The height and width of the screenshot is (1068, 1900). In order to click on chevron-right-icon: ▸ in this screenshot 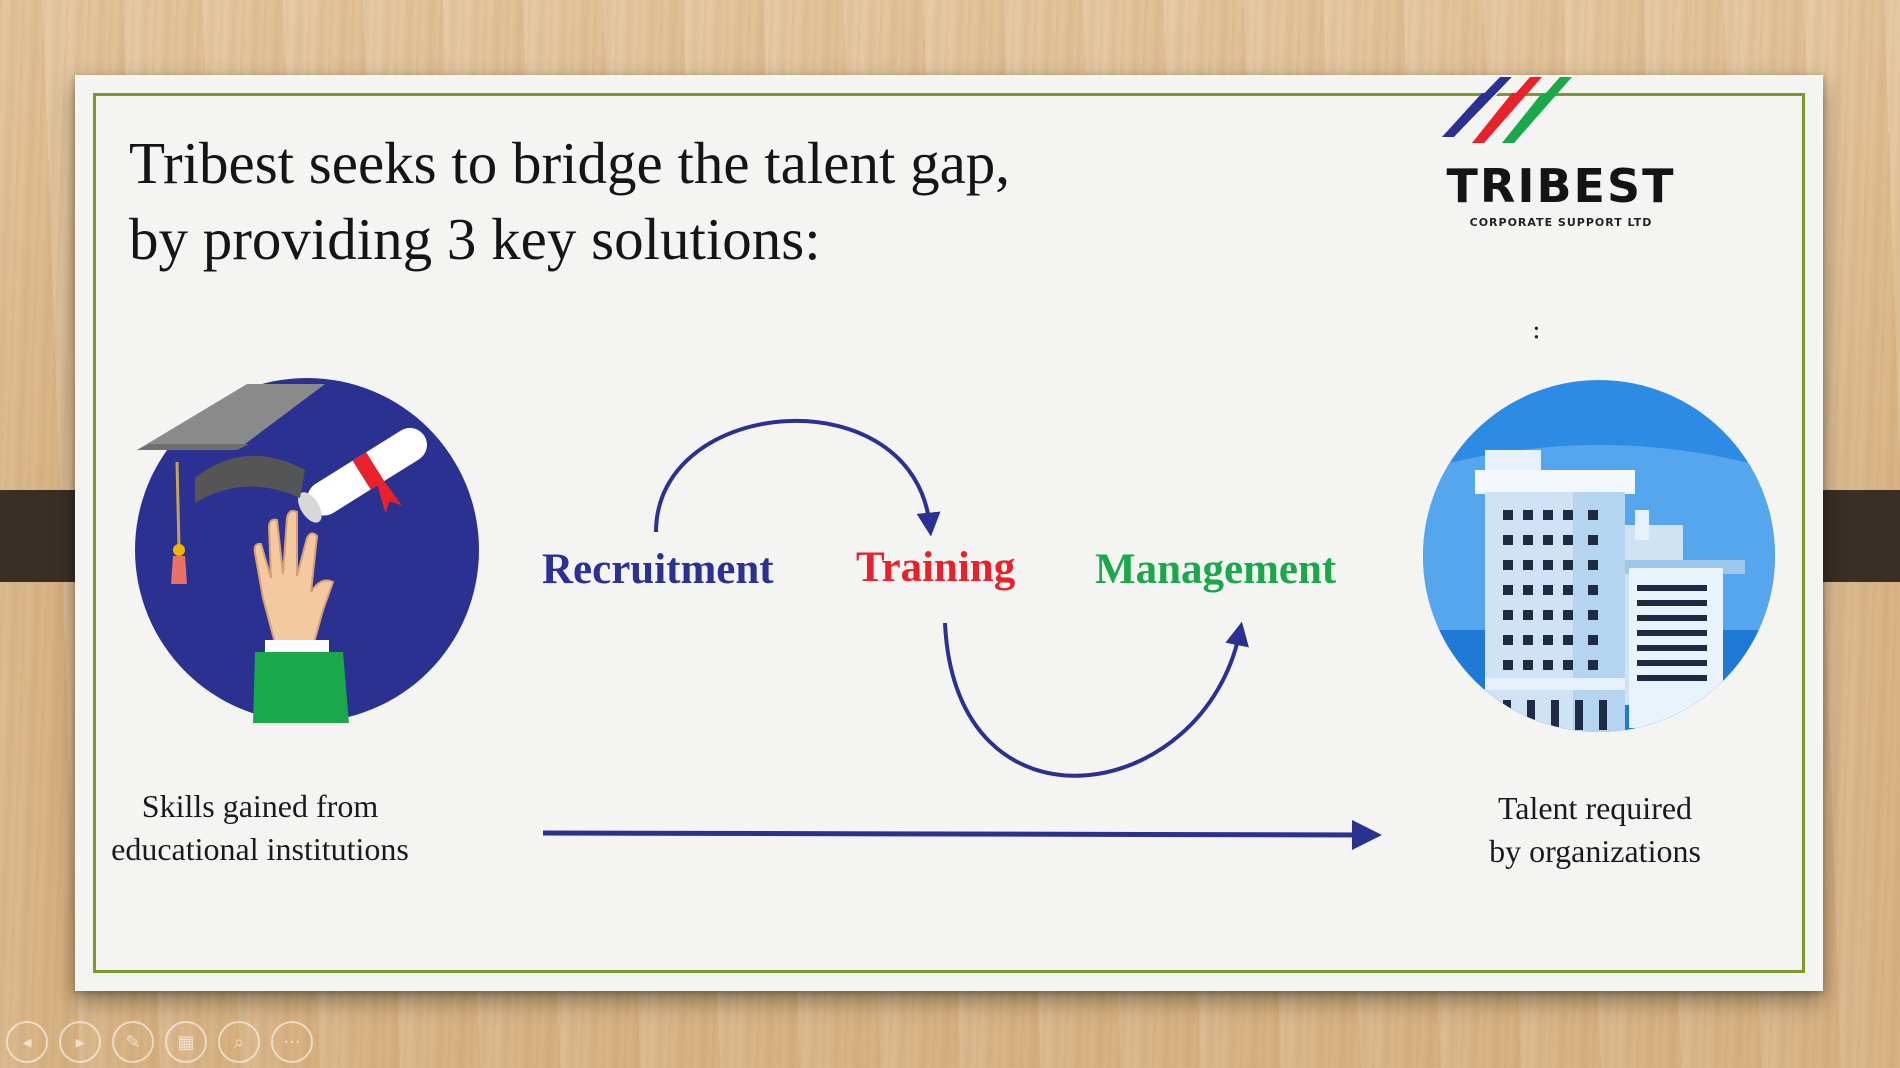, I will do `click(79, 1042)`.